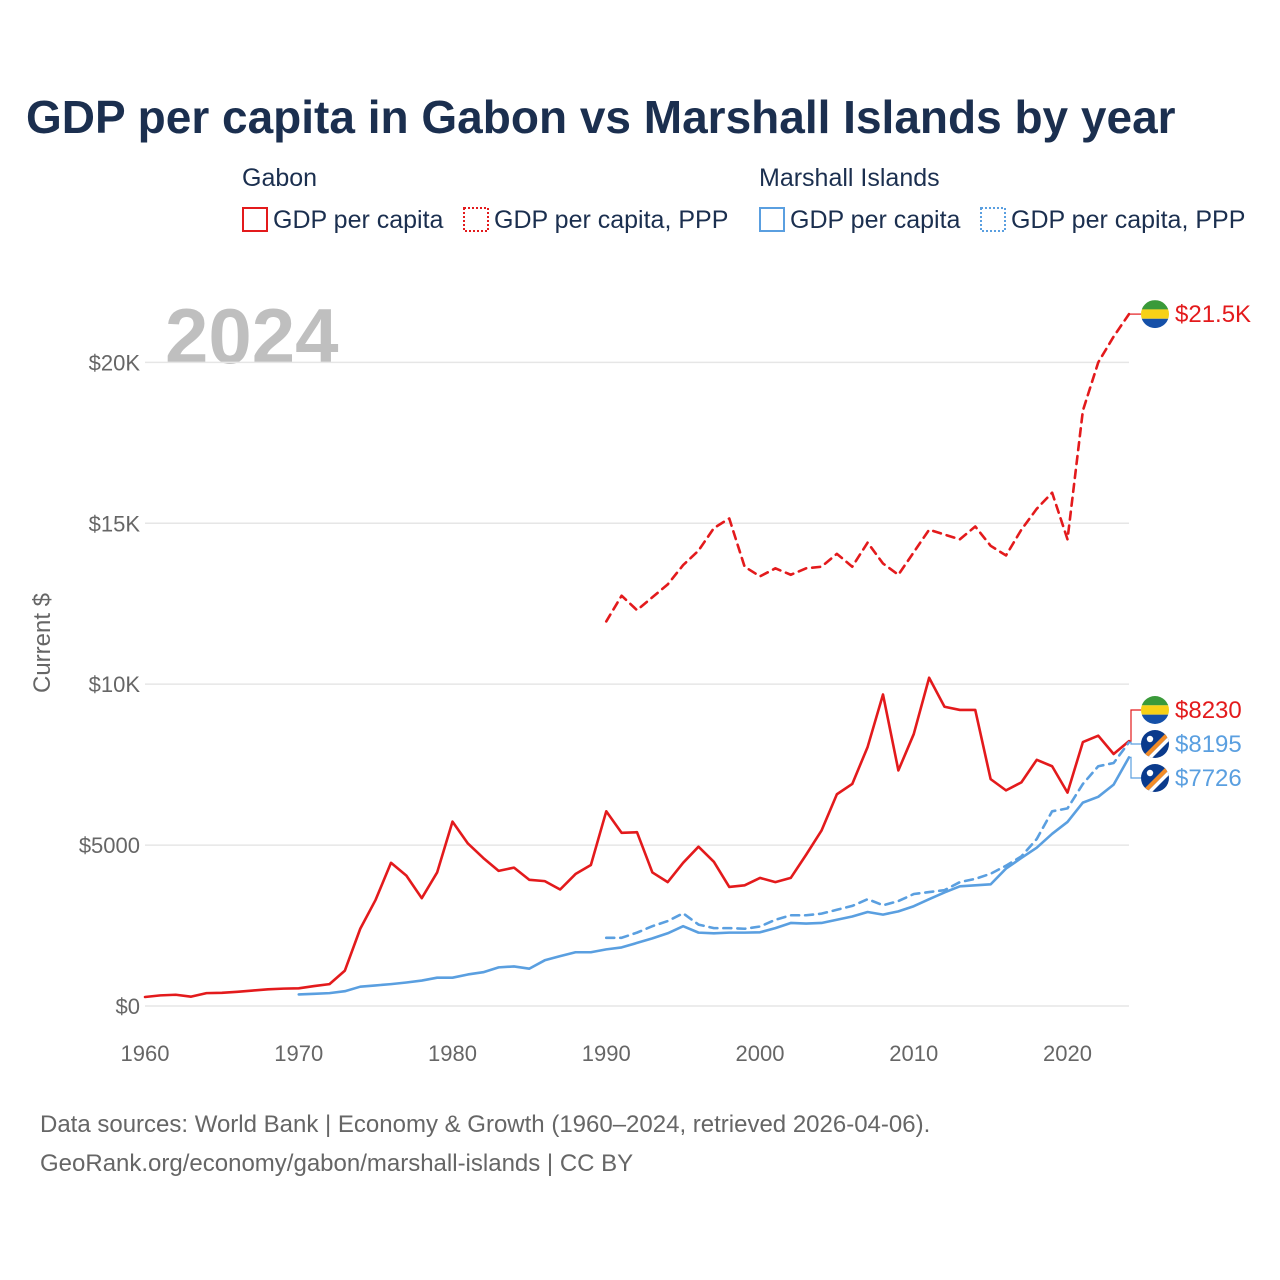  What do you see at coordinates (252, 336) in the screenshot?
I see `year-badge: 2024` at bounding box center [252, 336].